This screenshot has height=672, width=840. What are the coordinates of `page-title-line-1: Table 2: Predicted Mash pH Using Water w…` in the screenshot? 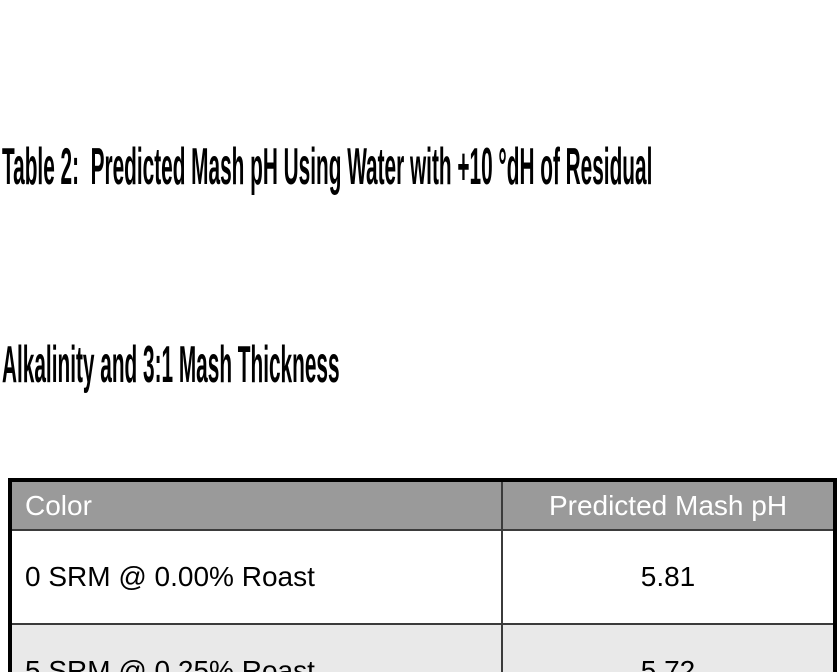 It's located at (327, 167).